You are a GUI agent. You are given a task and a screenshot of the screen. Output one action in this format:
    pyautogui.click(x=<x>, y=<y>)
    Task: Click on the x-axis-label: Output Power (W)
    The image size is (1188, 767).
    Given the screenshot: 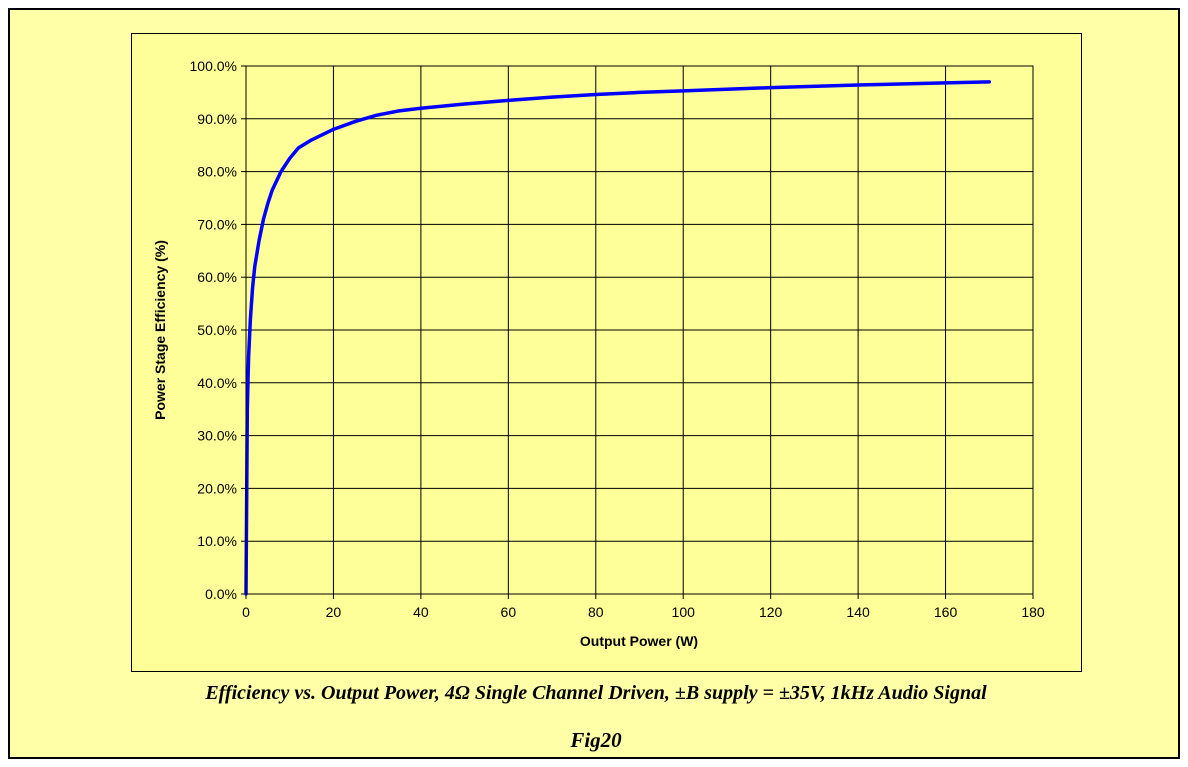 What is the action you would take?
    pyautogui.click(x=639, y=641)
    